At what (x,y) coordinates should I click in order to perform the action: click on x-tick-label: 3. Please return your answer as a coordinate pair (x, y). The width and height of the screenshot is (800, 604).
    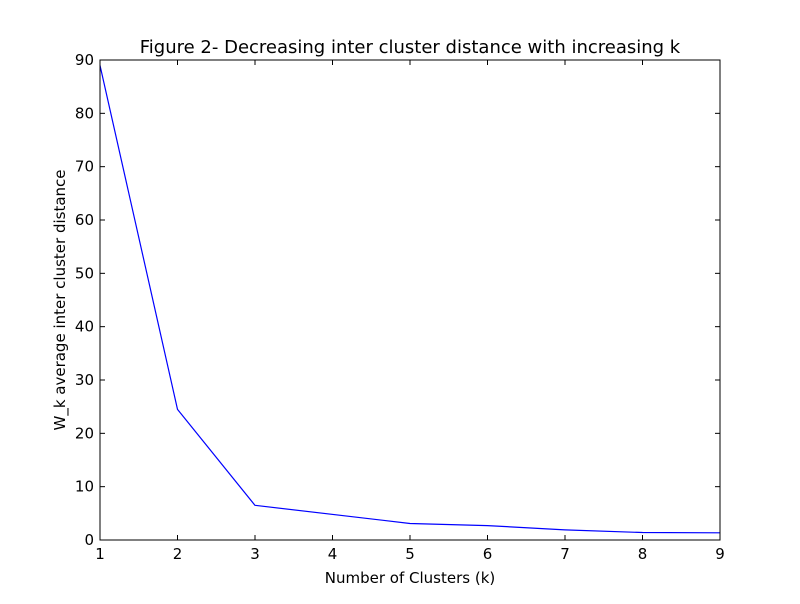
    Looking at the image, I should click on (255, 554).